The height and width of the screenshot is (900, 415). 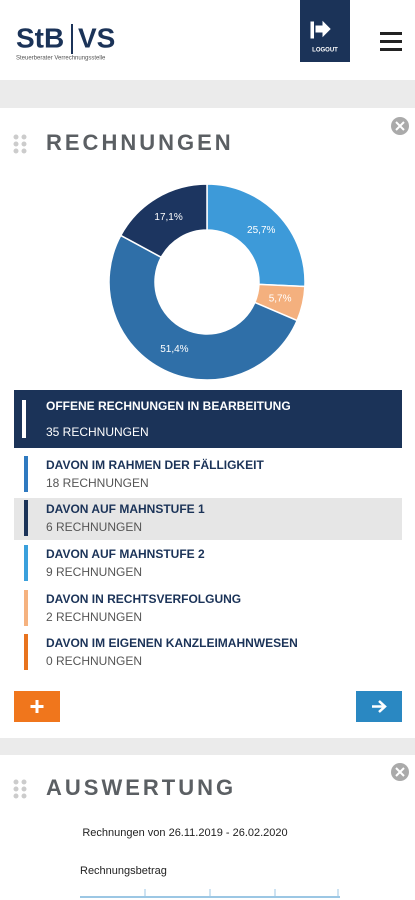 What do you see at coordinates (141, 787) in the screenshot?
I see `card-title: AUSWERTUNG` at bounding box center [141, 787].